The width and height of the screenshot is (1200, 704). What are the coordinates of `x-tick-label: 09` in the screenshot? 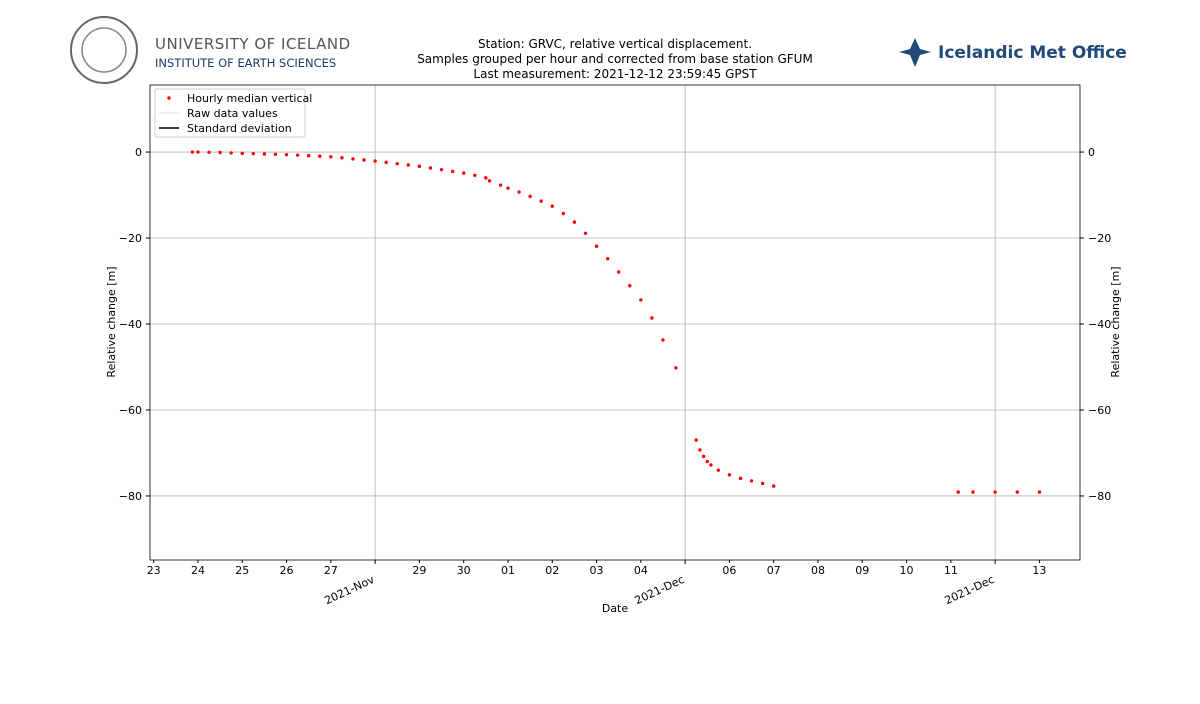 It's located at (862, 570).